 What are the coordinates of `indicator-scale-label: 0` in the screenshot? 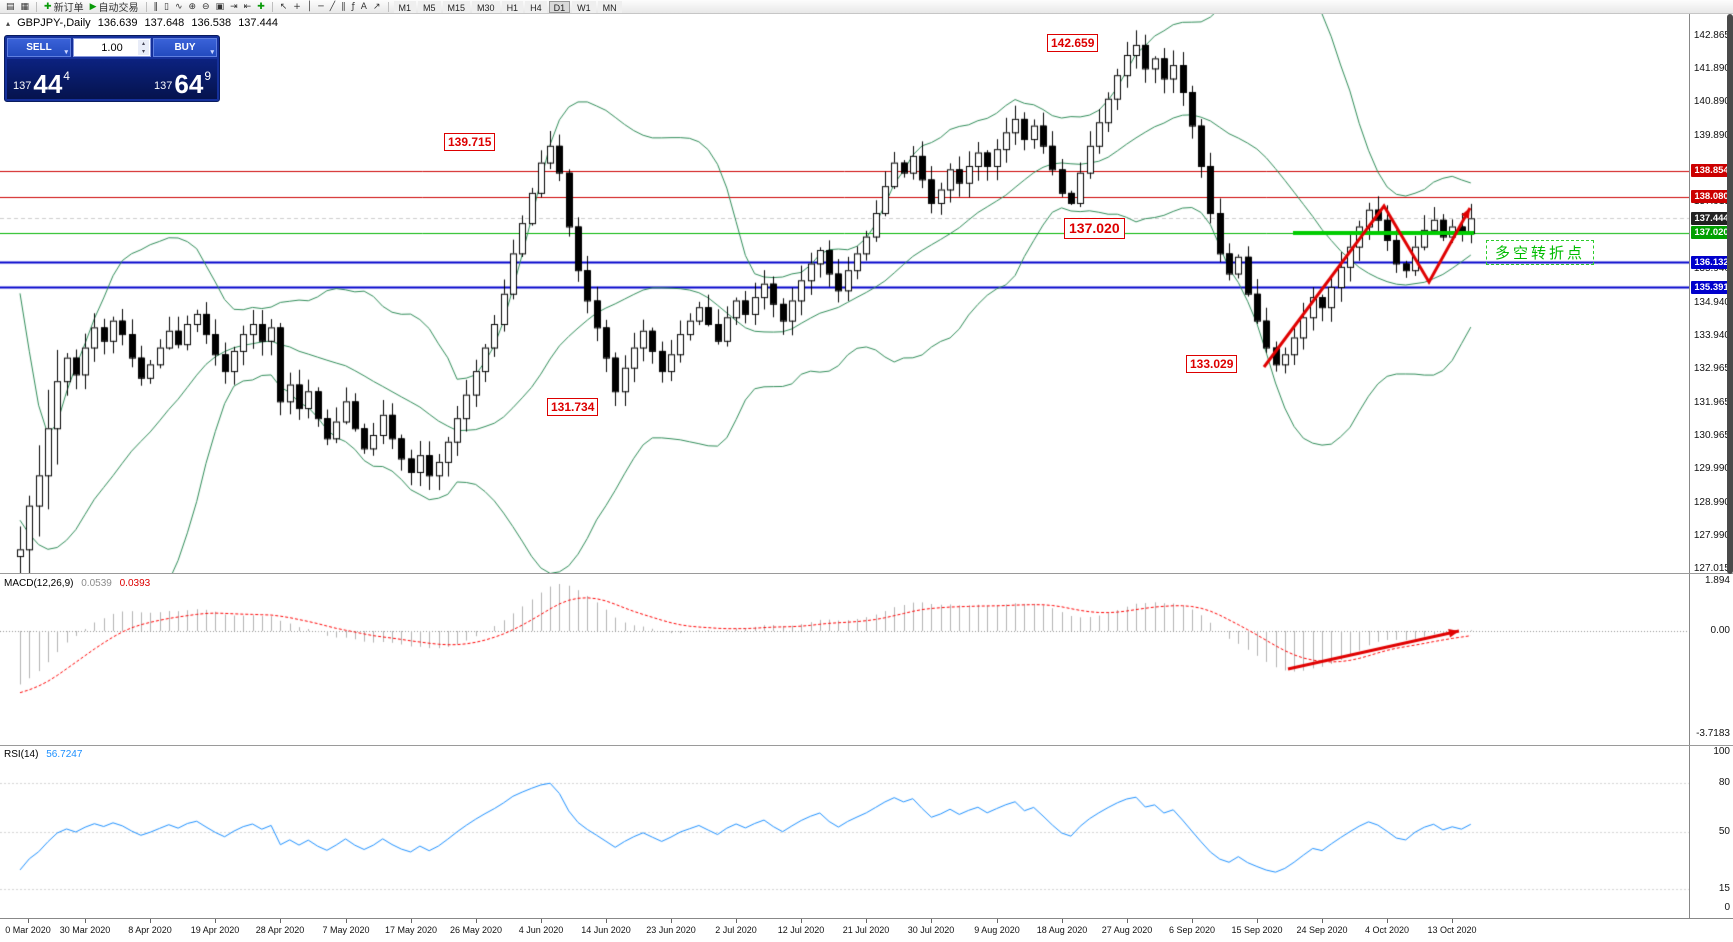 It's located at (1727, 907).